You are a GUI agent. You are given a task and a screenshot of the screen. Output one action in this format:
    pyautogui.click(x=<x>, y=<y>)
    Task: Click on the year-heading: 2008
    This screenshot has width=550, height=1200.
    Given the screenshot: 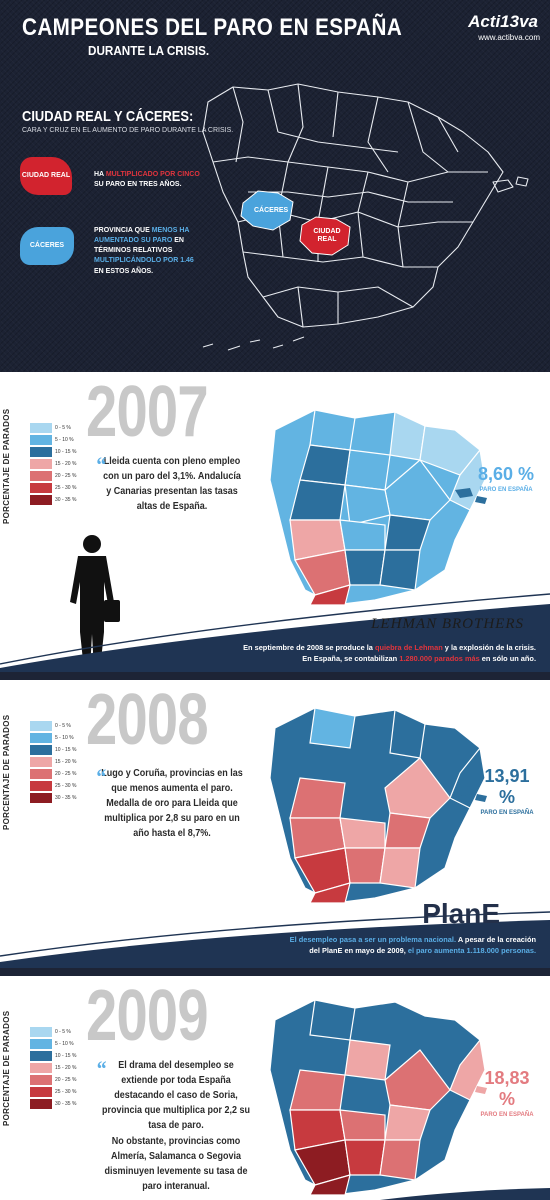 What is the action you would take?
    pyautogui.click(x=147, y=720)
    